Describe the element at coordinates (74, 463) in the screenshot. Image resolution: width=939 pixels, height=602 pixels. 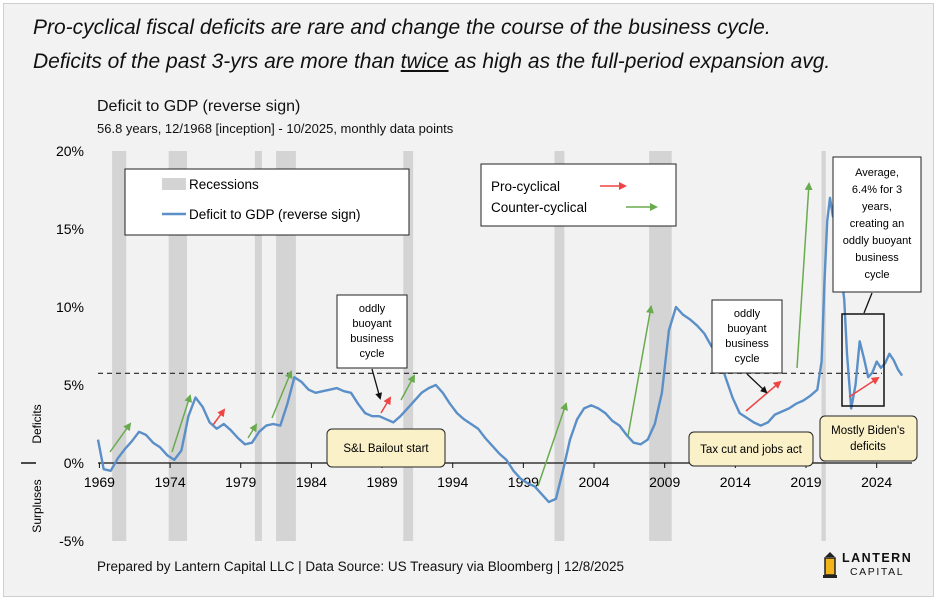
I see `y-tick-label: 0%` at that location.